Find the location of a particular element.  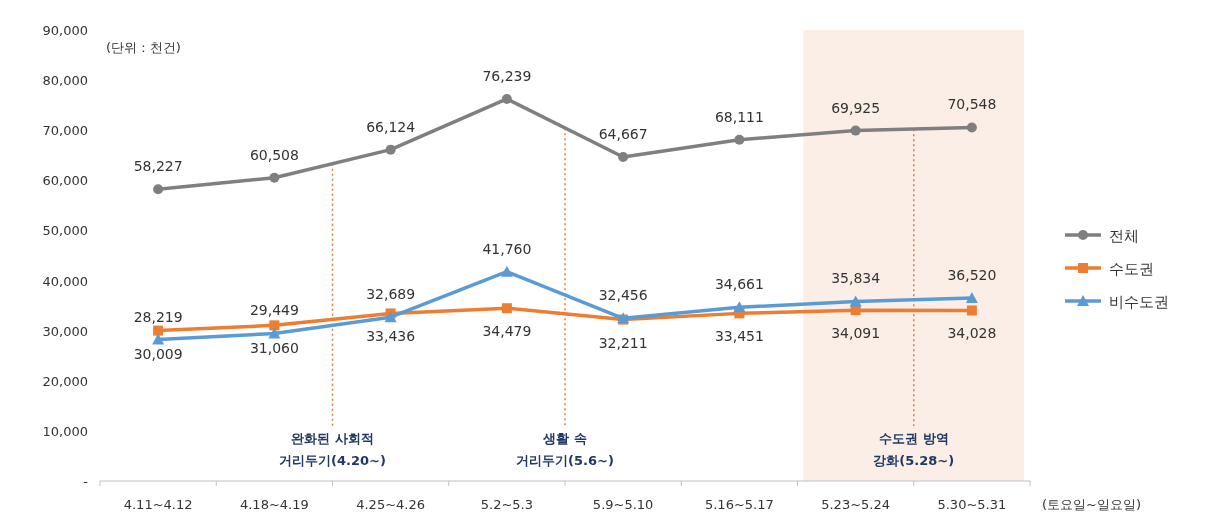

y-tick-label: 50,000 is located at coordinates (65, 231).